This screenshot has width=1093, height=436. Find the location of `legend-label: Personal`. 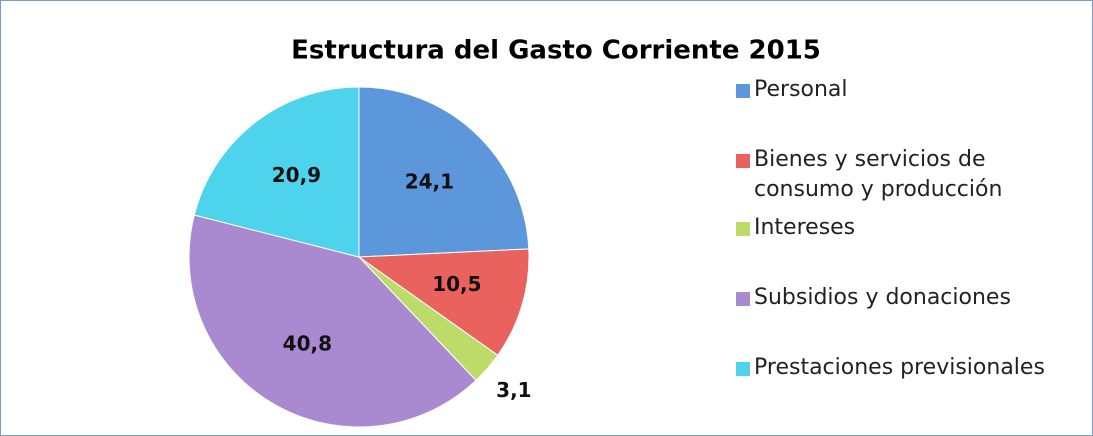

legend-label: Personal is located at coordinates (801, 89).